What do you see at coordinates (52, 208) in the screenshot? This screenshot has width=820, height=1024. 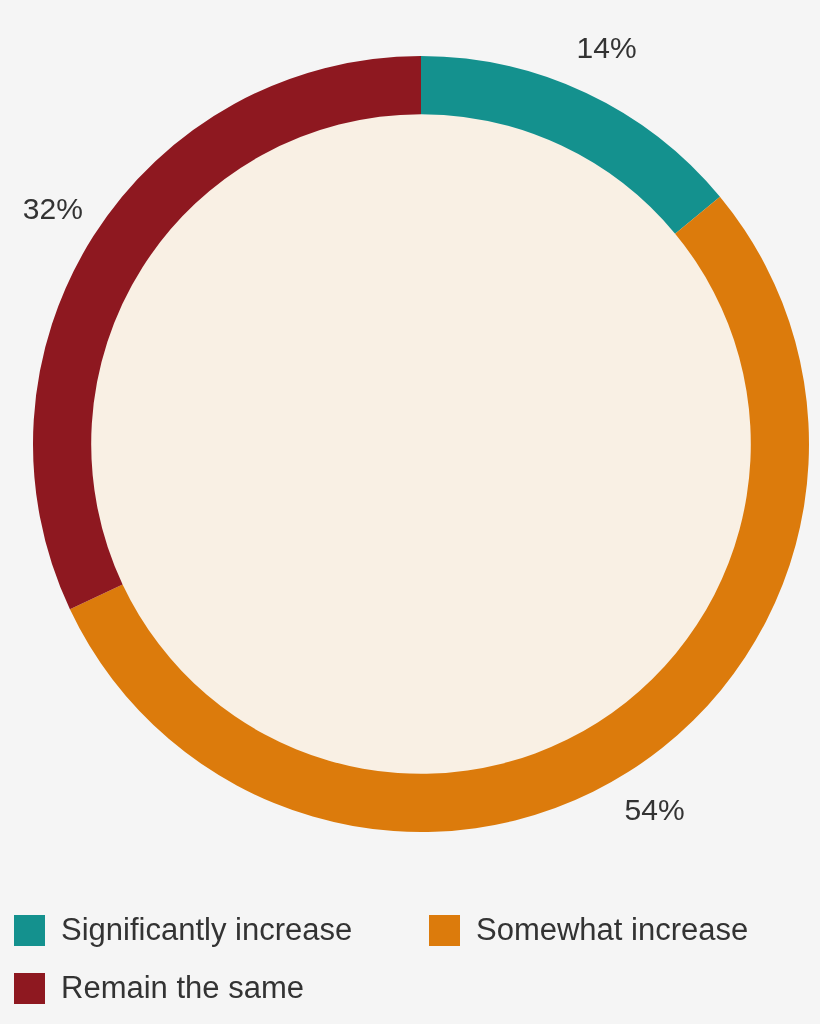 I see `data-label: 32%` at bounding box center [52, 208].